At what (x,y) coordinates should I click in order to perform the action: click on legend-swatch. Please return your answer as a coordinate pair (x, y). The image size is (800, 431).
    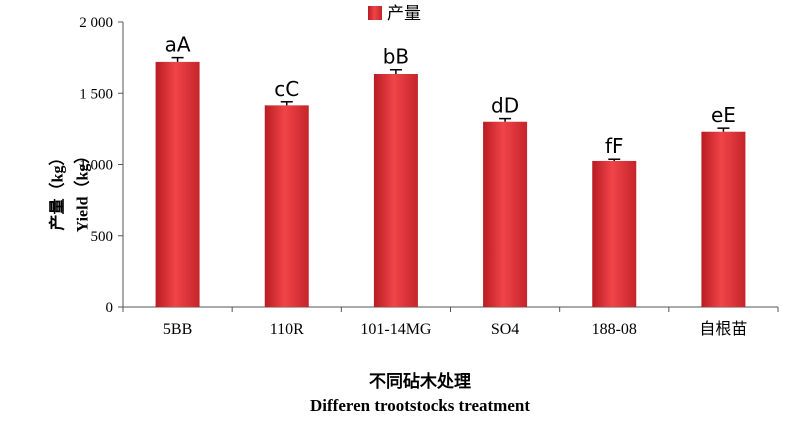
    Looking at the image, I should click on (375, 13).